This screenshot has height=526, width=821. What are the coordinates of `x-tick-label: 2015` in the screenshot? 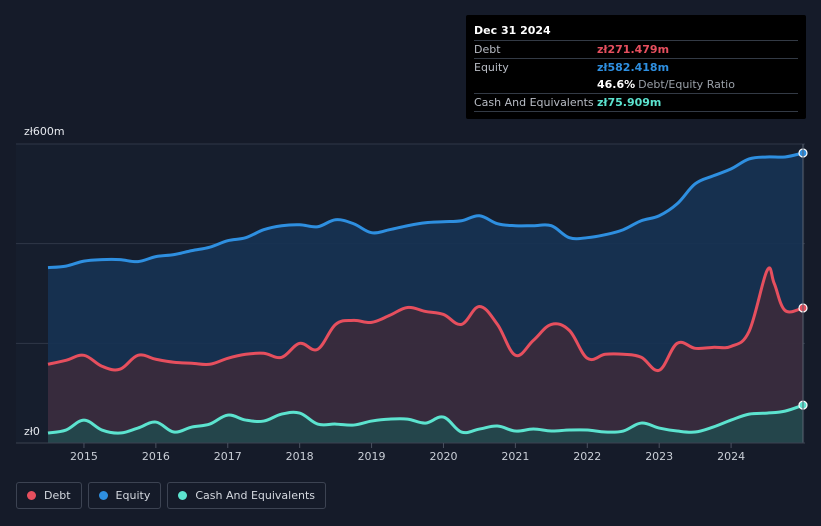 It's located at (84, 456).